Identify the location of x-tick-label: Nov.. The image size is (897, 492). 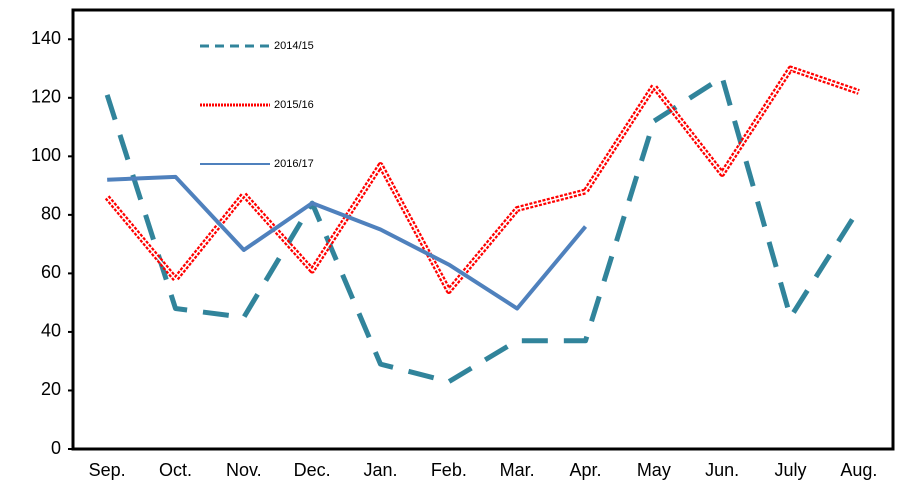
(244, 470).